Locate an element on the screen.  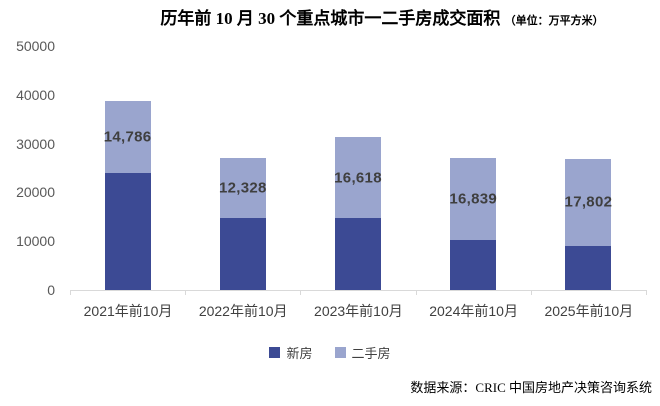
chart-title-text: 历年前 10 月 30 个重点城市一二手房成交面积 is located at coordinates (330, 18).